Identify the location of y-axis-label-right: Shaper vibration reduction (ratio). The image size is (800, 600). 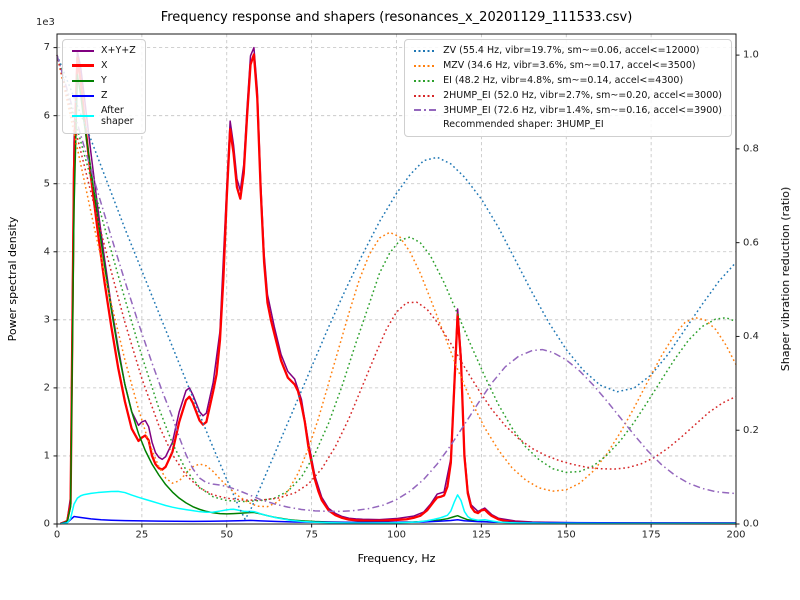
(785, 279).